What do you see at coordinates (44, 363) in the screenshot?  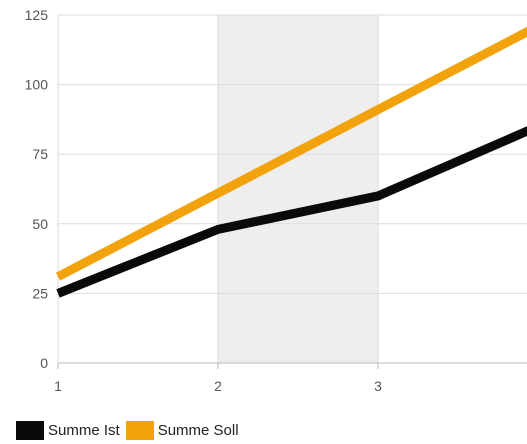 I see `y-tick-label-0: 0` at bounding box center [44, 363].